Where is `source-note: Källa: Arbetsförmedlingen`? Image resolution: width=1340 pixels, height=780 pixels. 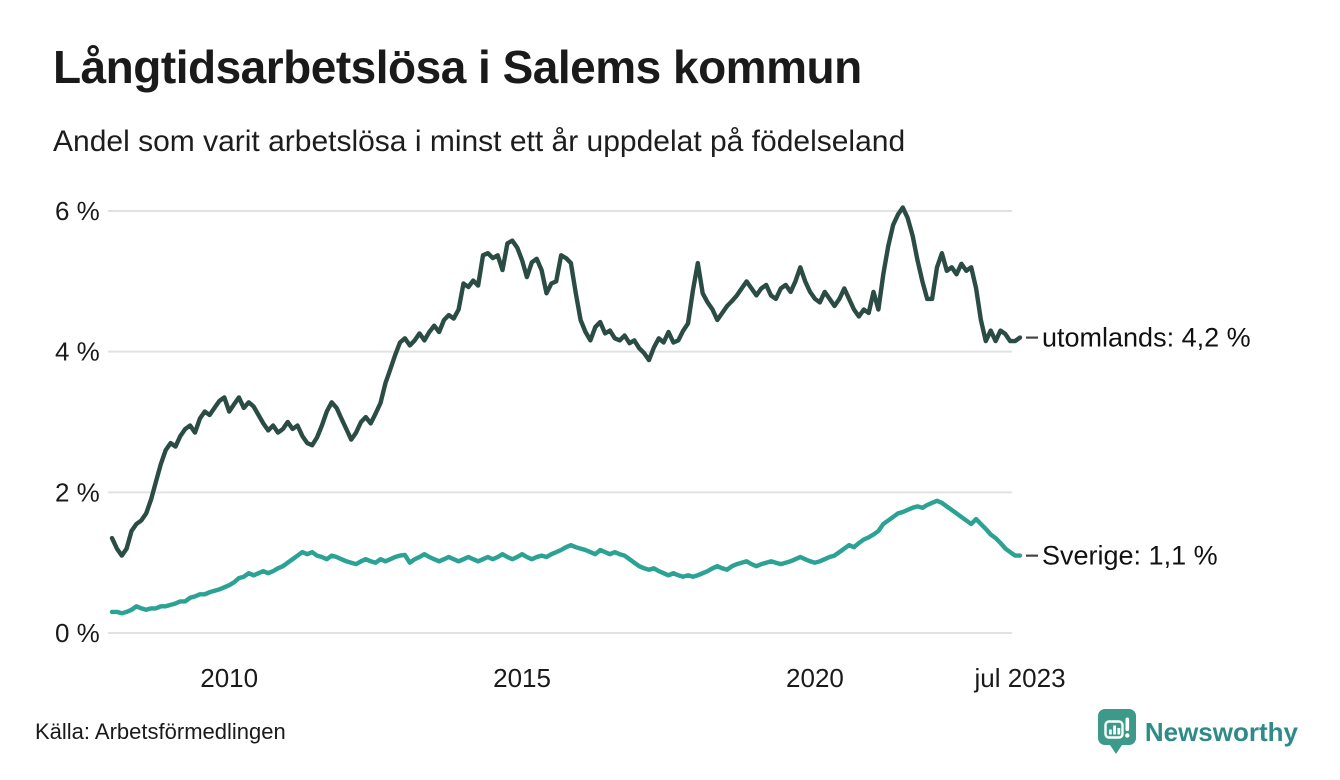
source-note: Källa: Arbetsförmedlingen is located at coordinates (160, 731).